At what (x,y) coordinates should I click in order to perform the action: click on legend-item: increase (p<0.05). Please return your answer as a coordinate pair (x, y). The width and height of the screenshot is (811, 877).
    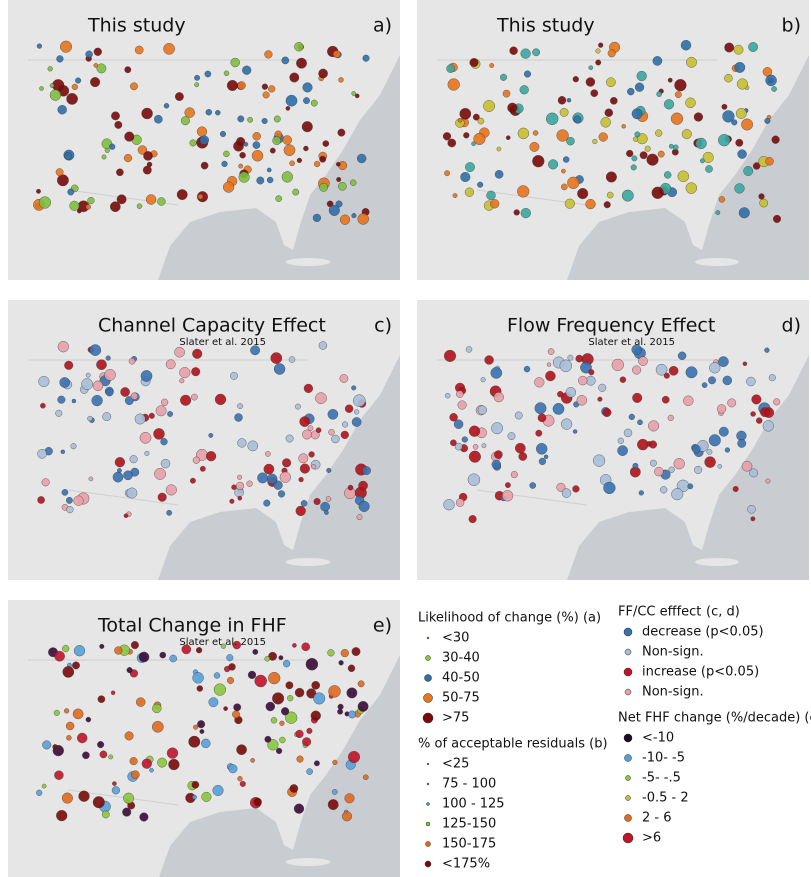
    Looking at the image, I should click on (700, 672).